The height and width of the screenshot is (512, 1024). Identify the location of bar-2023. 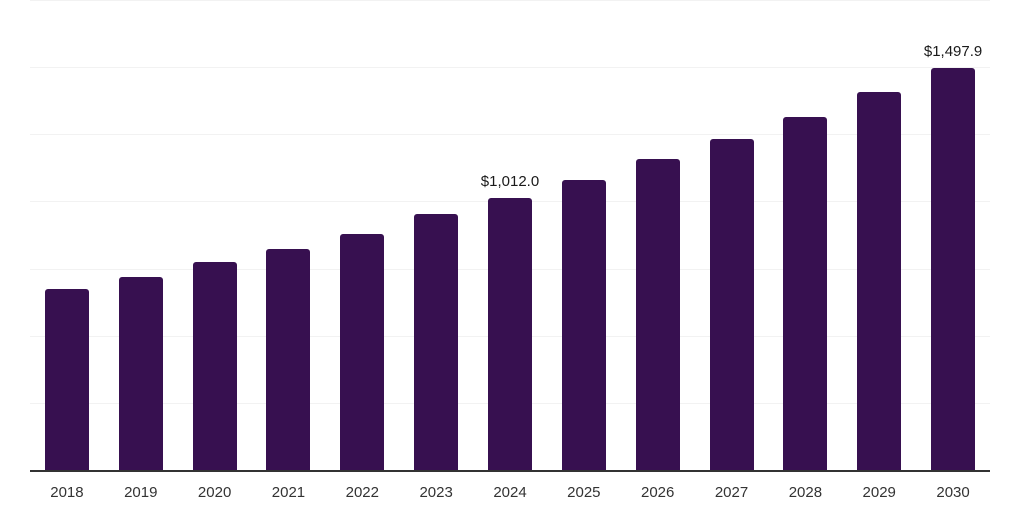
(436, 342).